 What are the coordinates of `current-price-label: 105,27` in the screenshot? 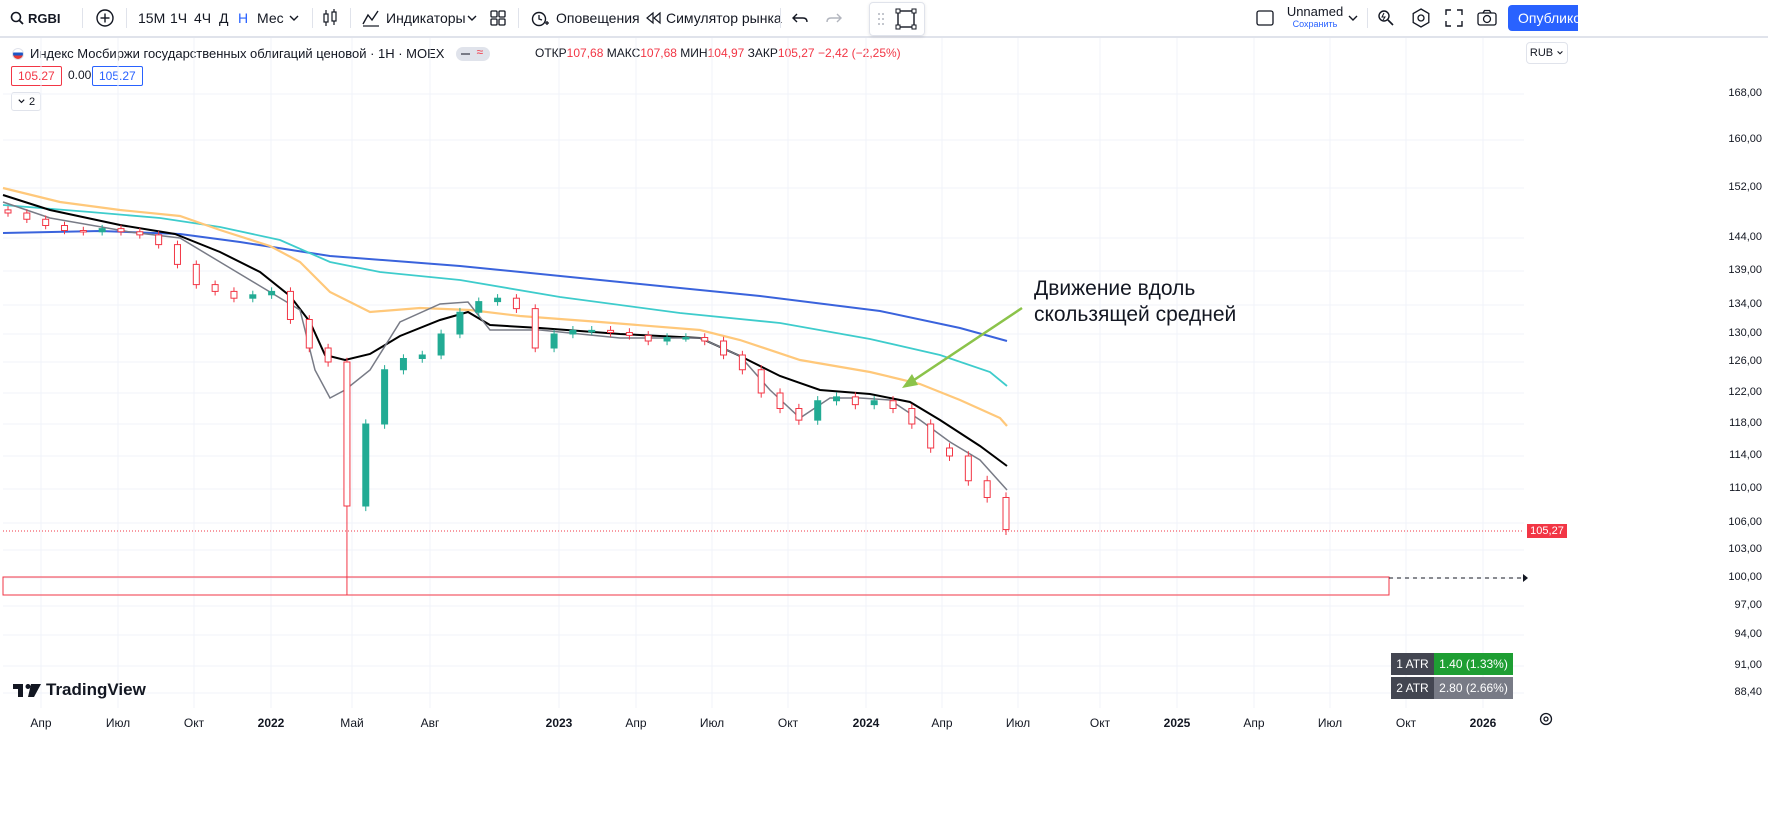 It's located at (1547, 531).